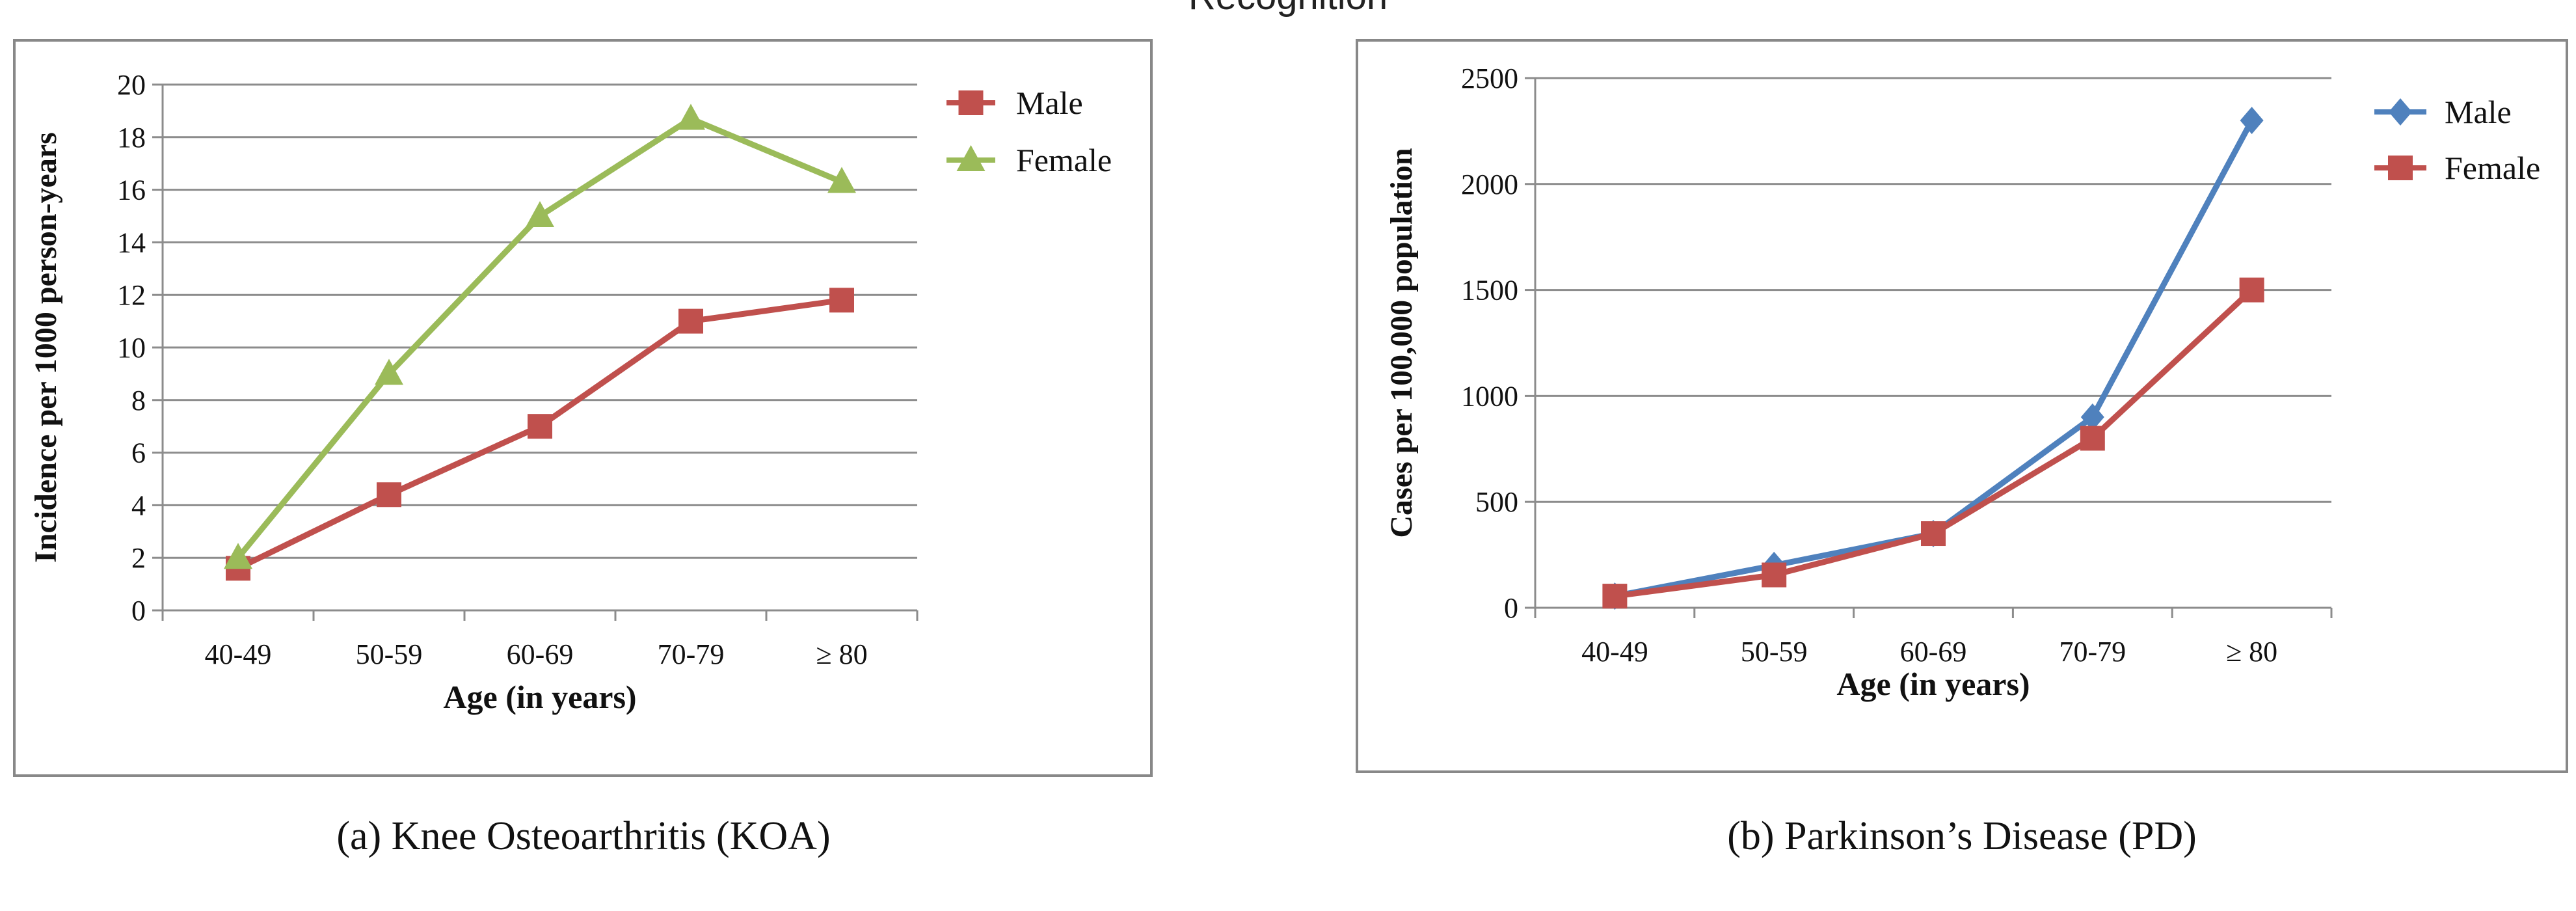 Image resolution: width=2576 pixels, height=911 pixels. I want to click on panel-caption-a: (a) Knee Osteoarthritis (KOA), so click(583, 836).